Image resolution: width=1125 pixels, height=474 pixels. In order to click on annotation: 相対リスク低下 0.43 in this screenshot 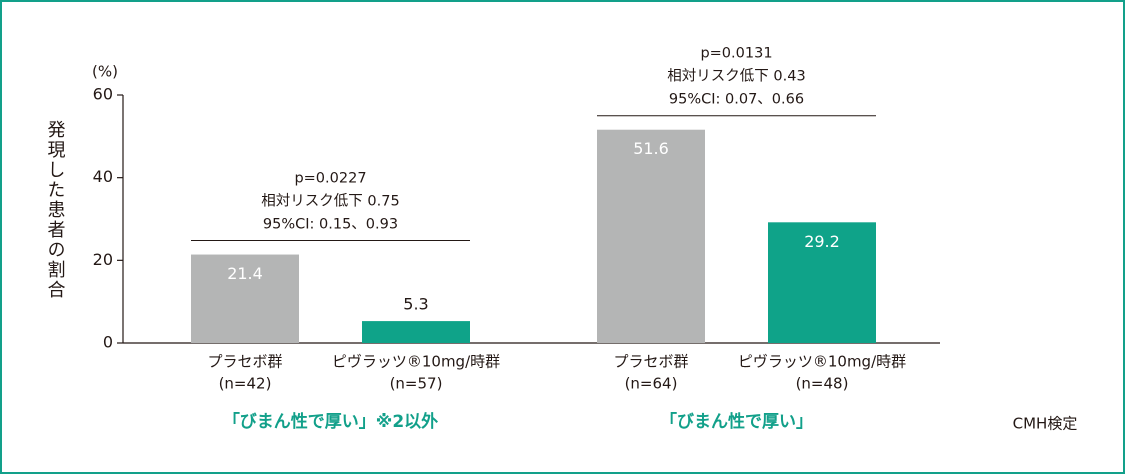, I will do `click(736, 76)`.